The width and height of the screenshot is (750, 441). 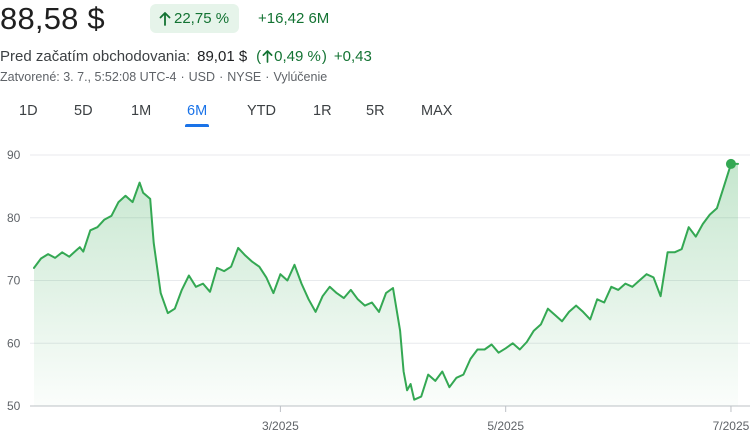 What do you see at coordinates (294, 18) in the screenshot?
I see `change-absolute: +16,42 6M` at bounding box center [294, 18].